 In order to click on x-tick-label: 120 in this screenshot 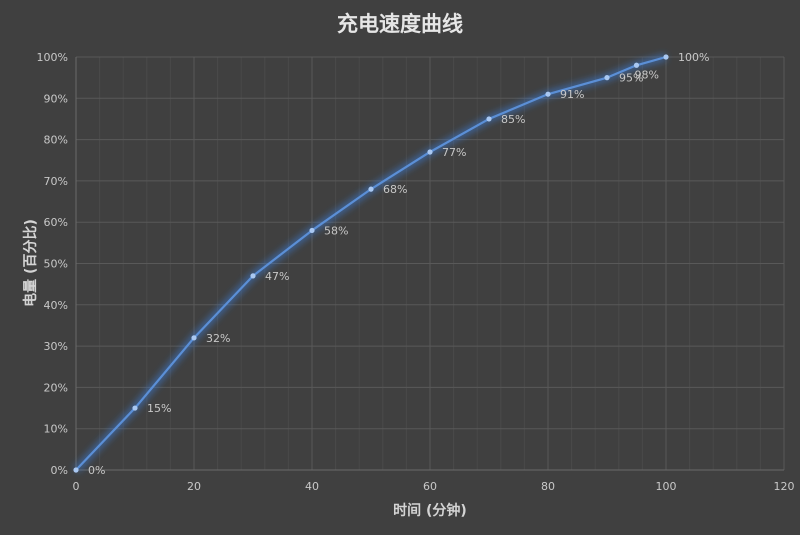, I will do `click(784, 486)`.